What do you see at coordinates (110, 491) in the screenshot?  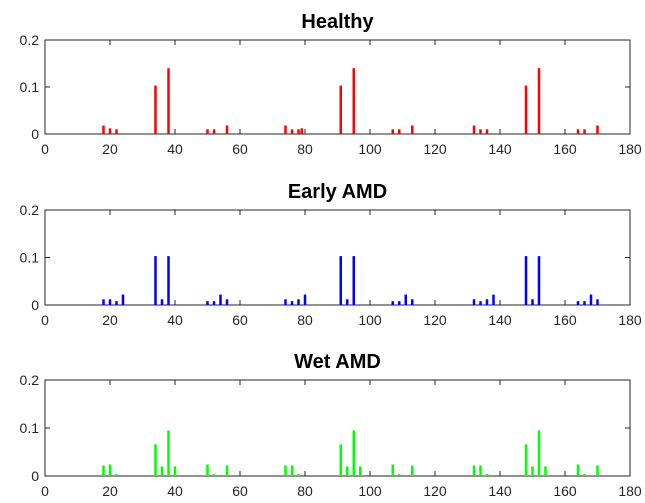 I see `x-tick-label: 20` at bounding box center [110, 491].